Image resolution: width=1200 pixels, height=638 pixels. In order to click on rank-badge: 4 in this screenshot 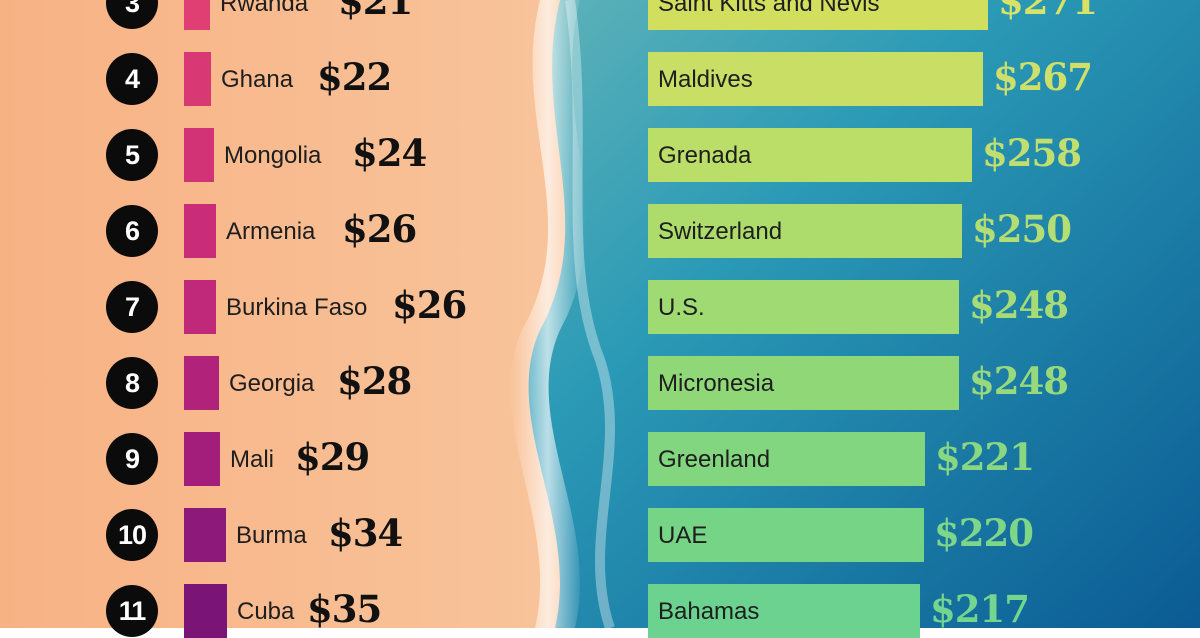, I will do `click(132, 79)`.